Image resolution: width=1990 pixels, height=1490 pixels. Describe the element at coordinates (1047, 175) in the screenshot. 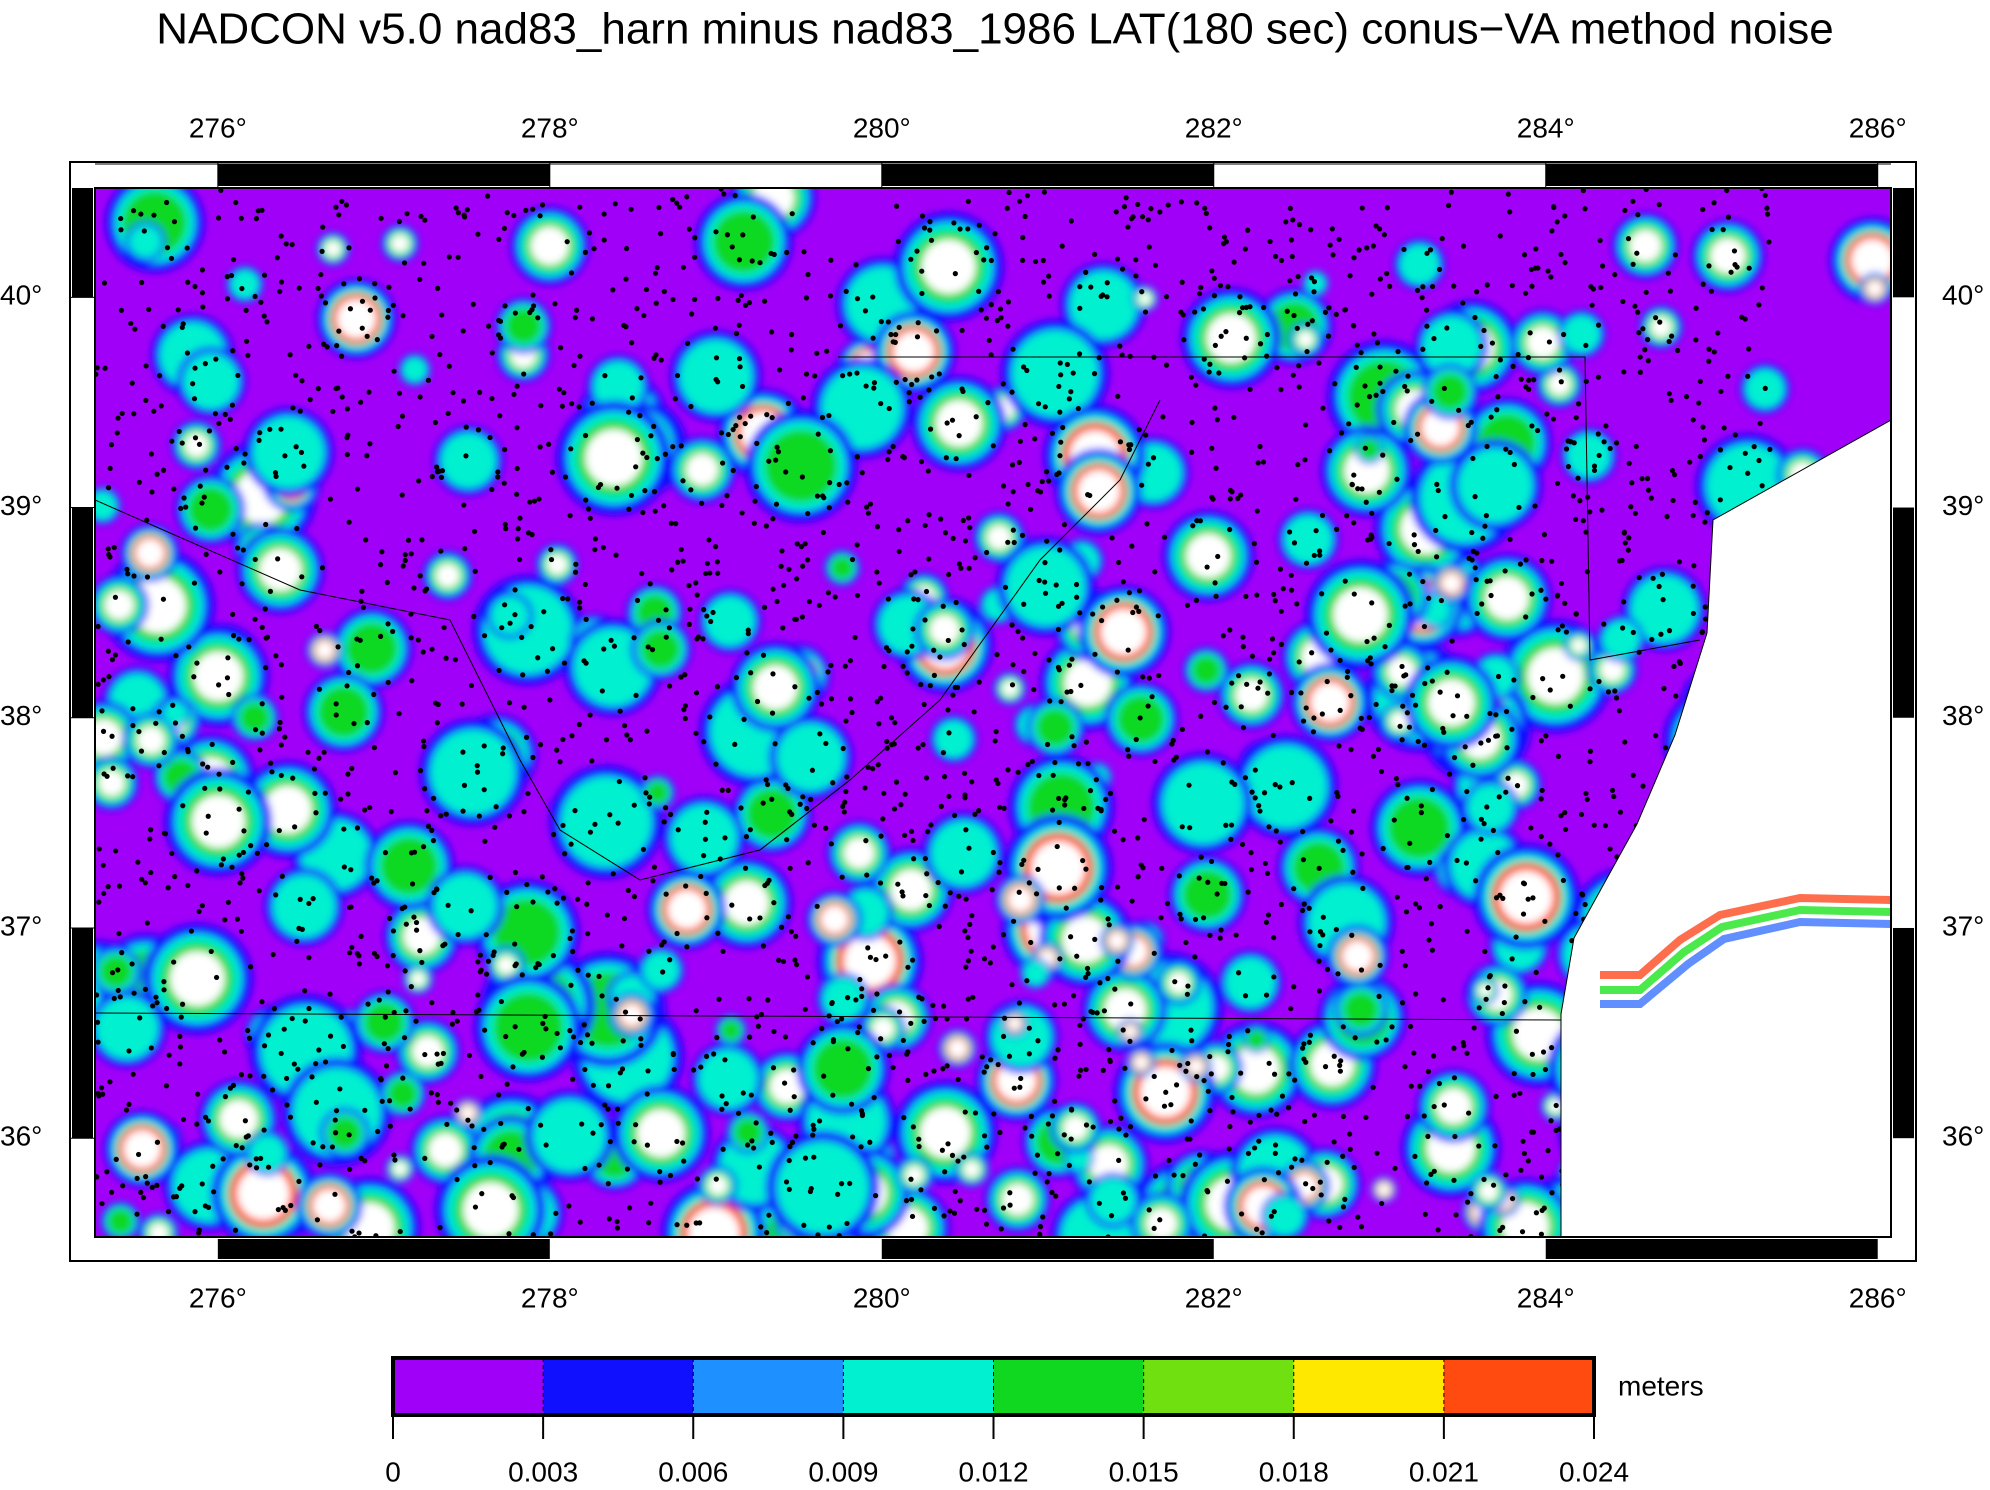

I see `frame-band` at that location.